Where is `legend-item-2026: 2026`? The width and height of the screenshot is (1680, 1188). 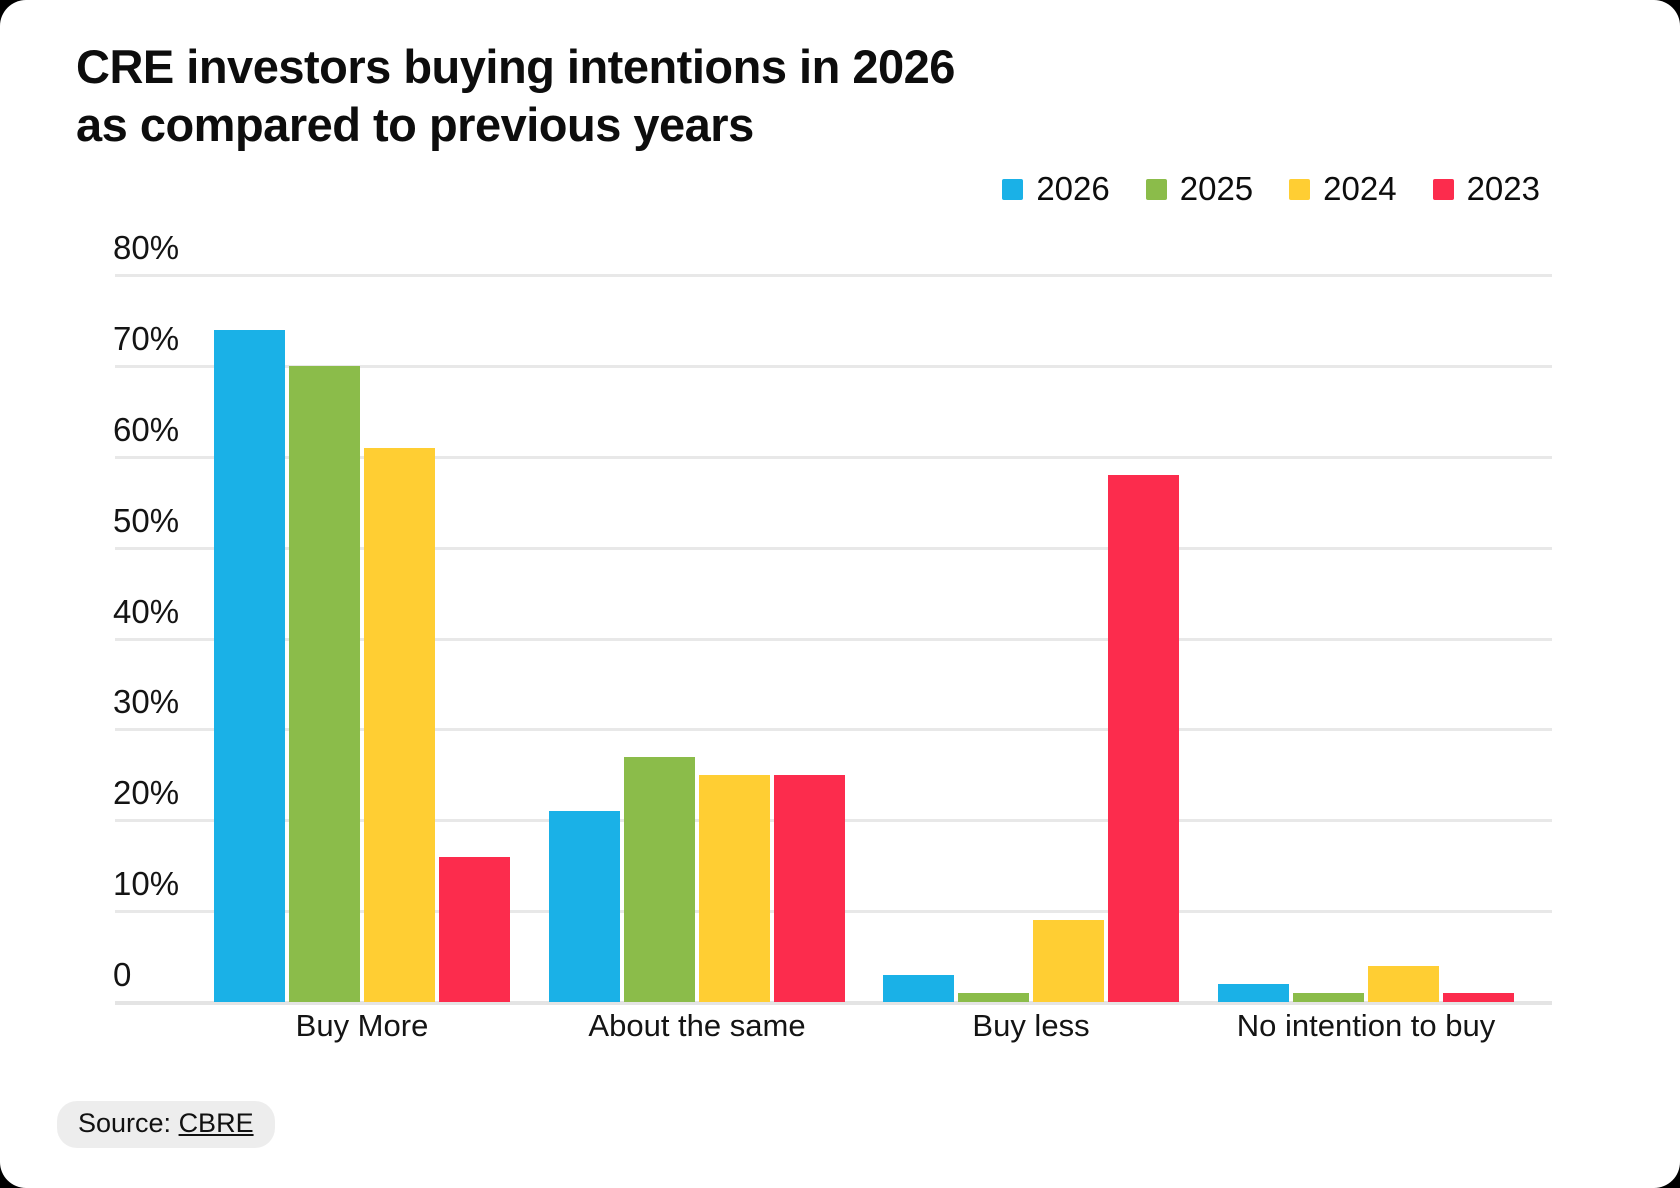 legend-item-2026: 2026 is located at coordinates (1056, 189).